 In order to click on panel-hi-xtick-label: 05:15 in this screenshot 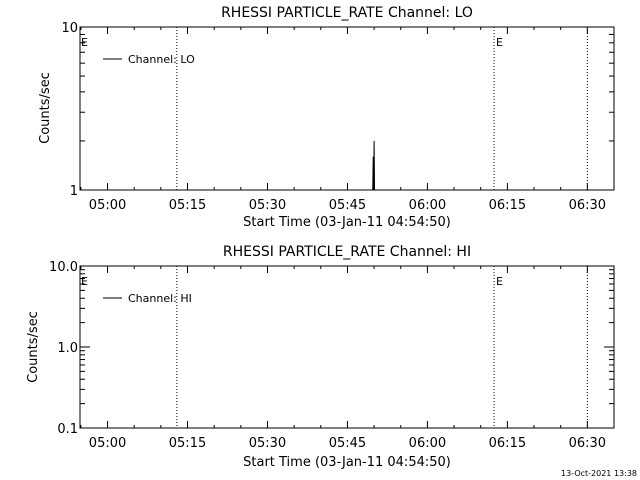, I will do `click(187, 443)`.